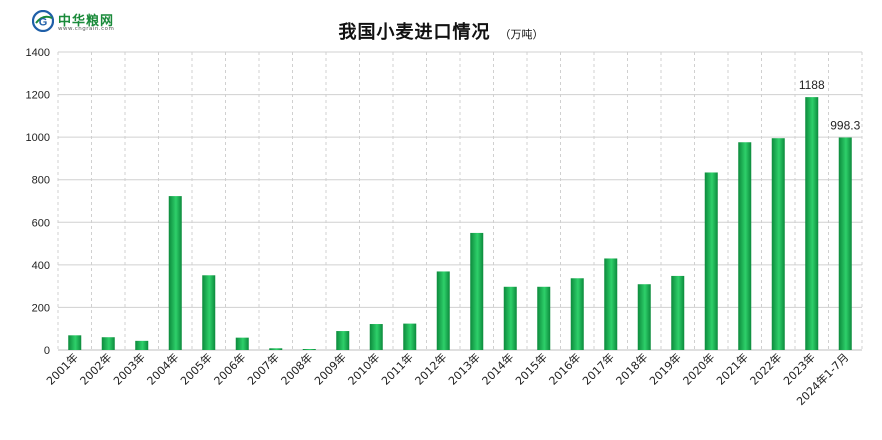  What do you see at coordinates (812, 85) in the screenshot?
I see `data-label: 1188` at bounding box center [812, 85].